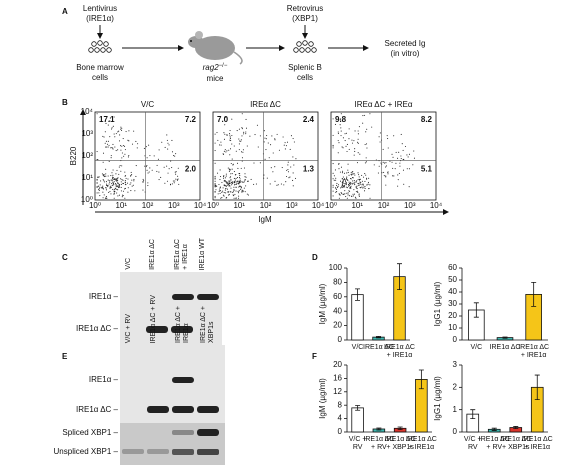  Describe the element at coordinates (315, 257) in the screenshot. I see `panel-label: D` at that location.